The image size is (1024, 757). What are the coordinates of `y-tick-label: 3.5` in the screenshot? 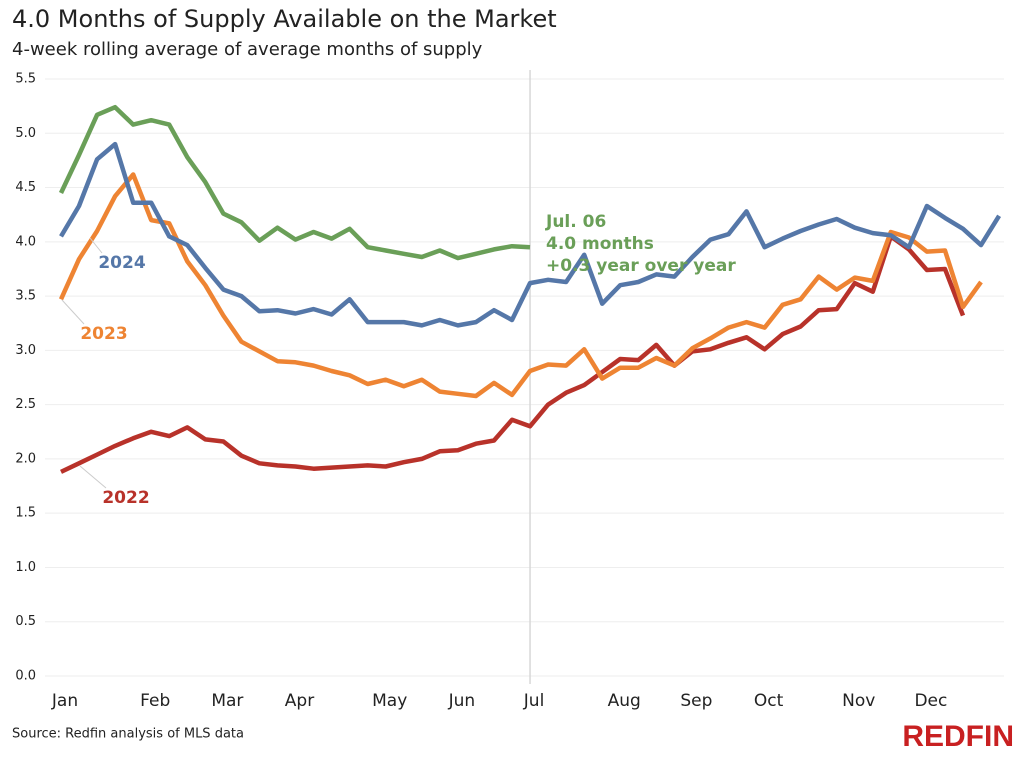 It's located at (25, 296).